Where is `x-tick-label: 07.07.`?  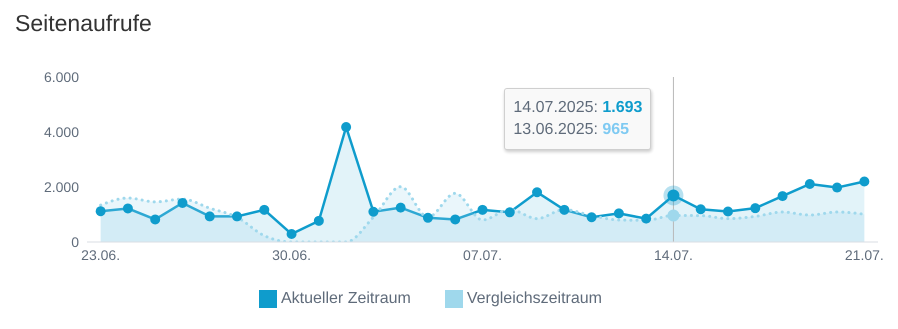
x-tick-label: 07.07. is located at coordinates (482, 254).